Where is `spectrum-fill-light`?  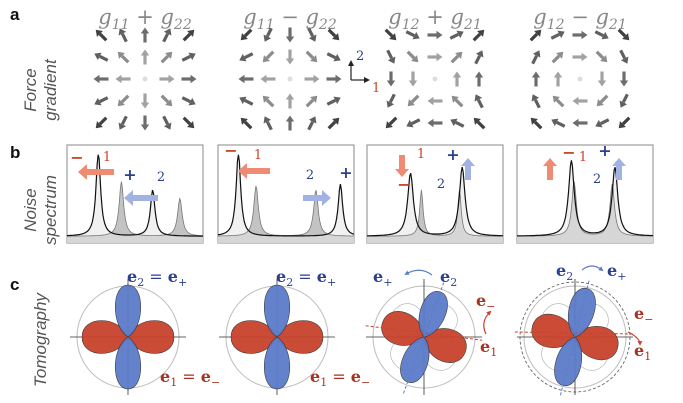 spectrum-fill-light is located at coordinates (135, 198).